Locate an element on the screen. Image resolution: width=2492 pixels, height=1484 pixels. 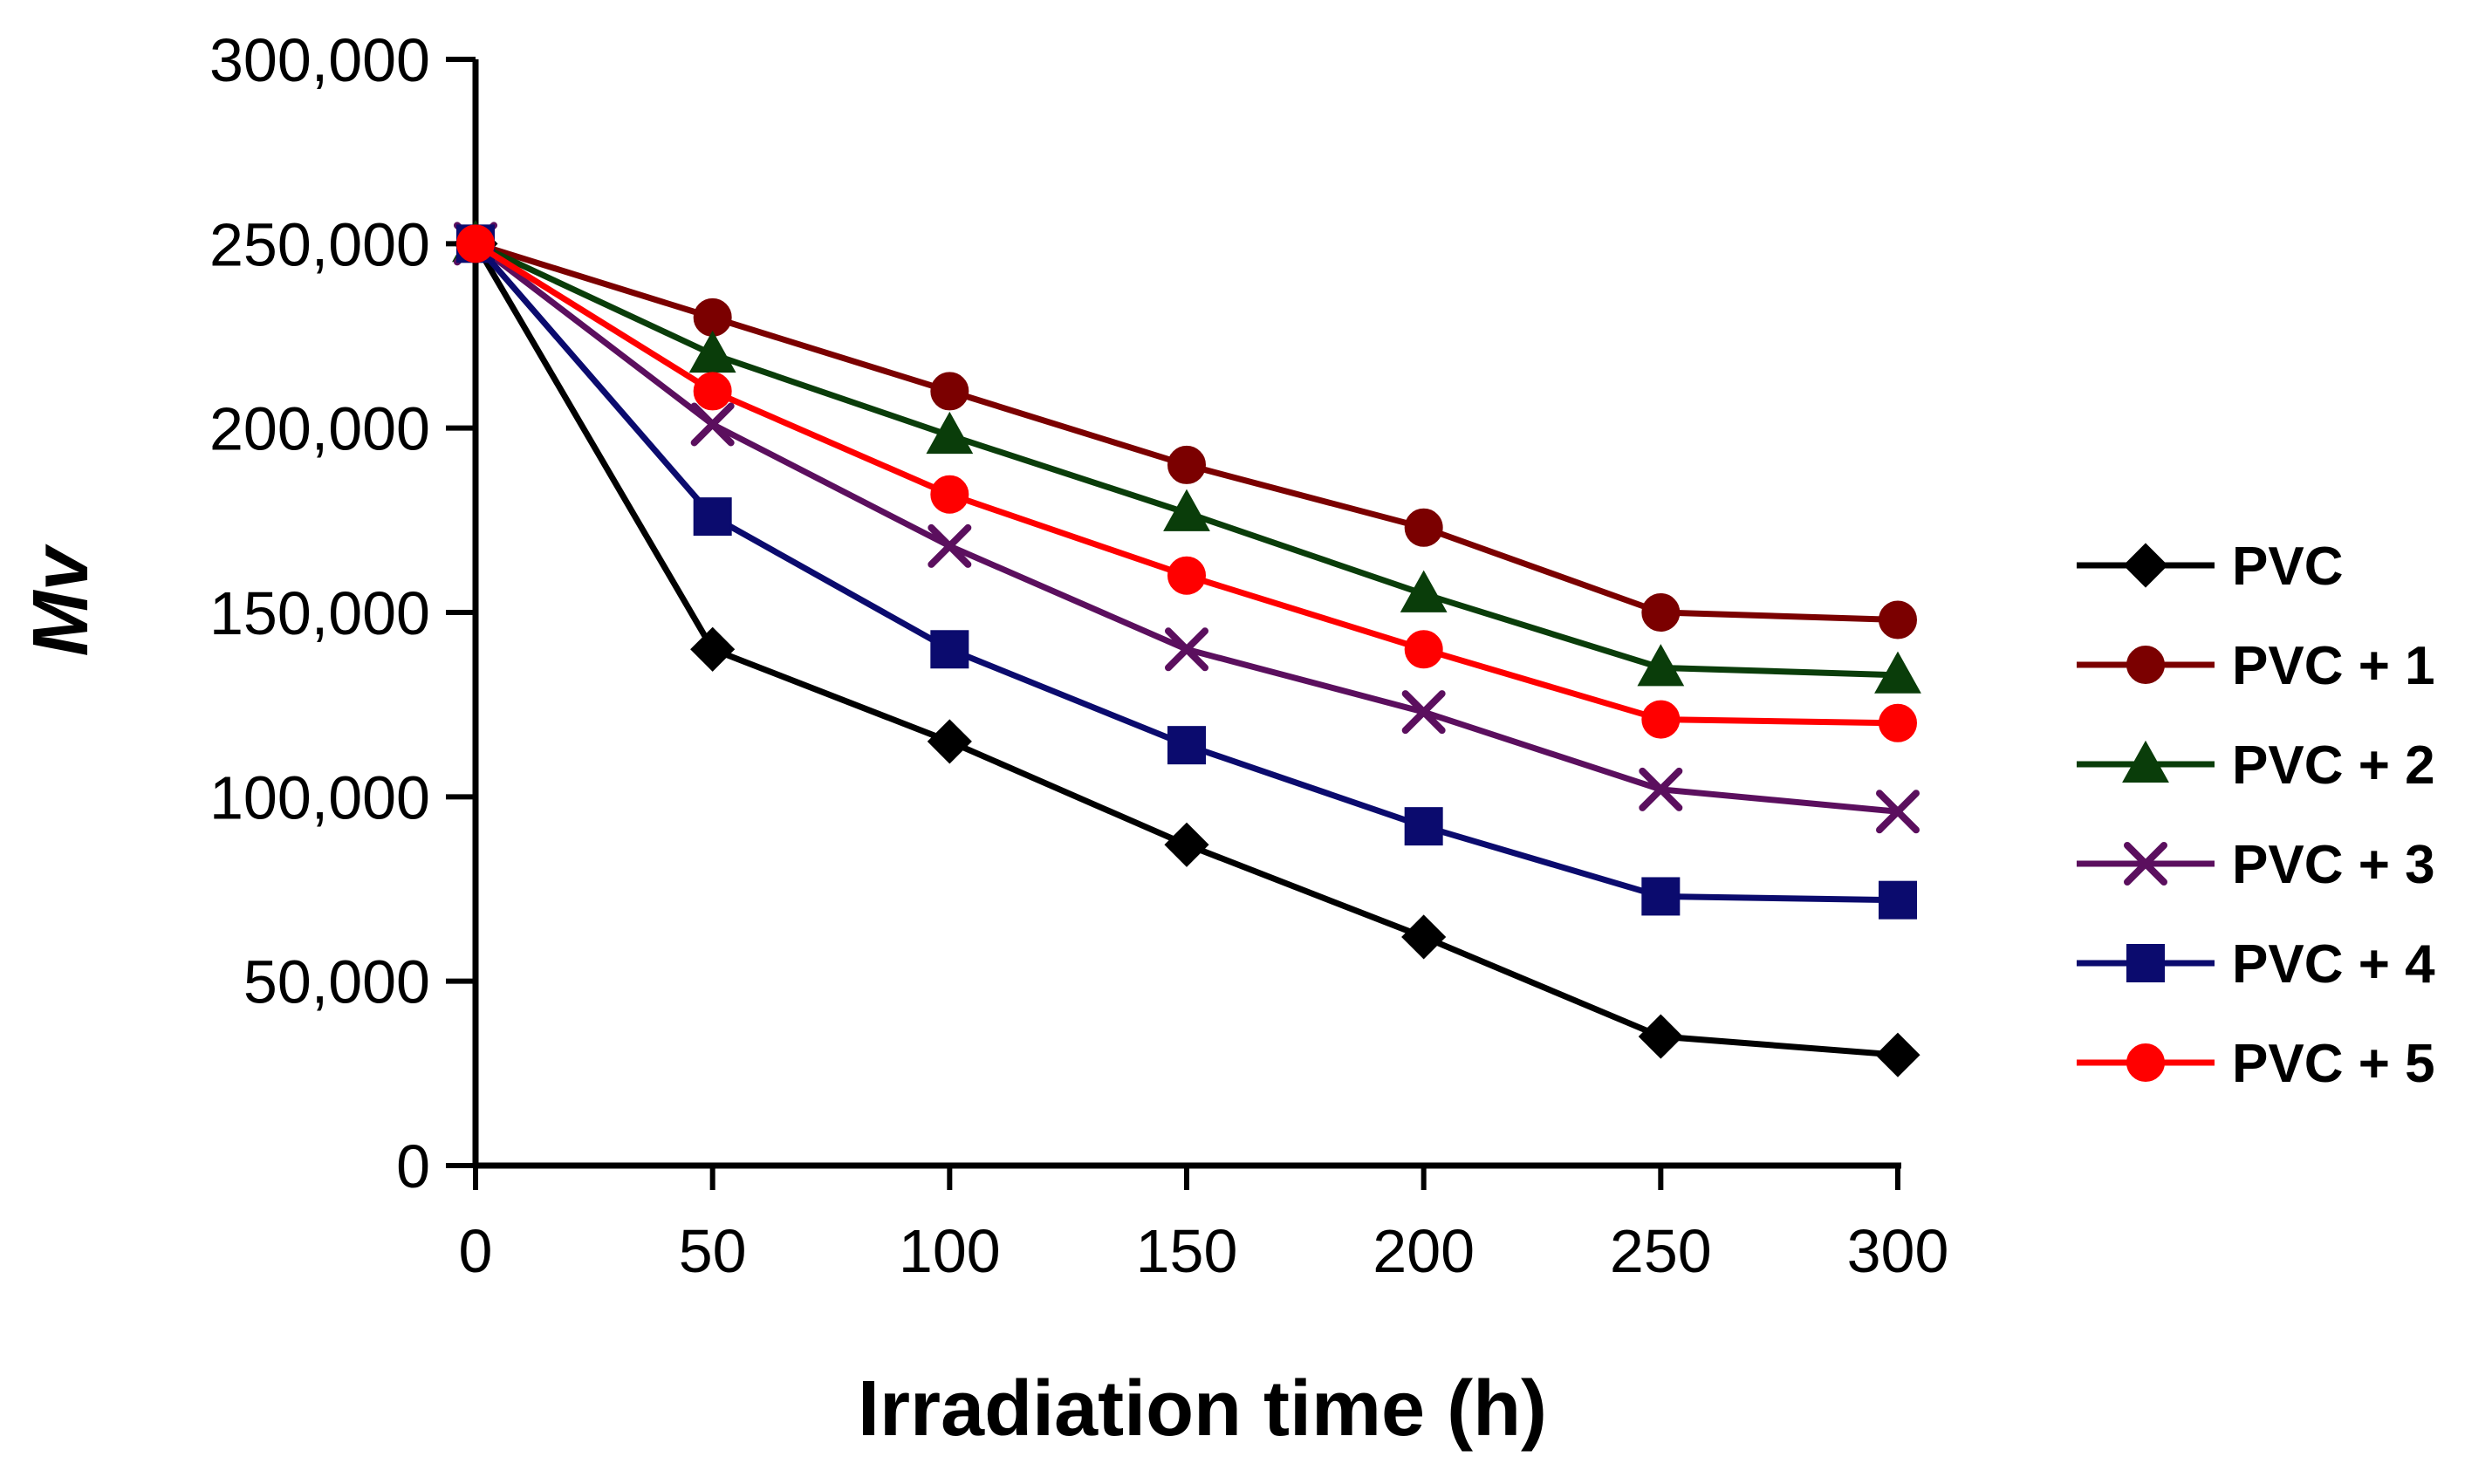
legend-item-pvc: PVC is located at coordinates (2210, 567).